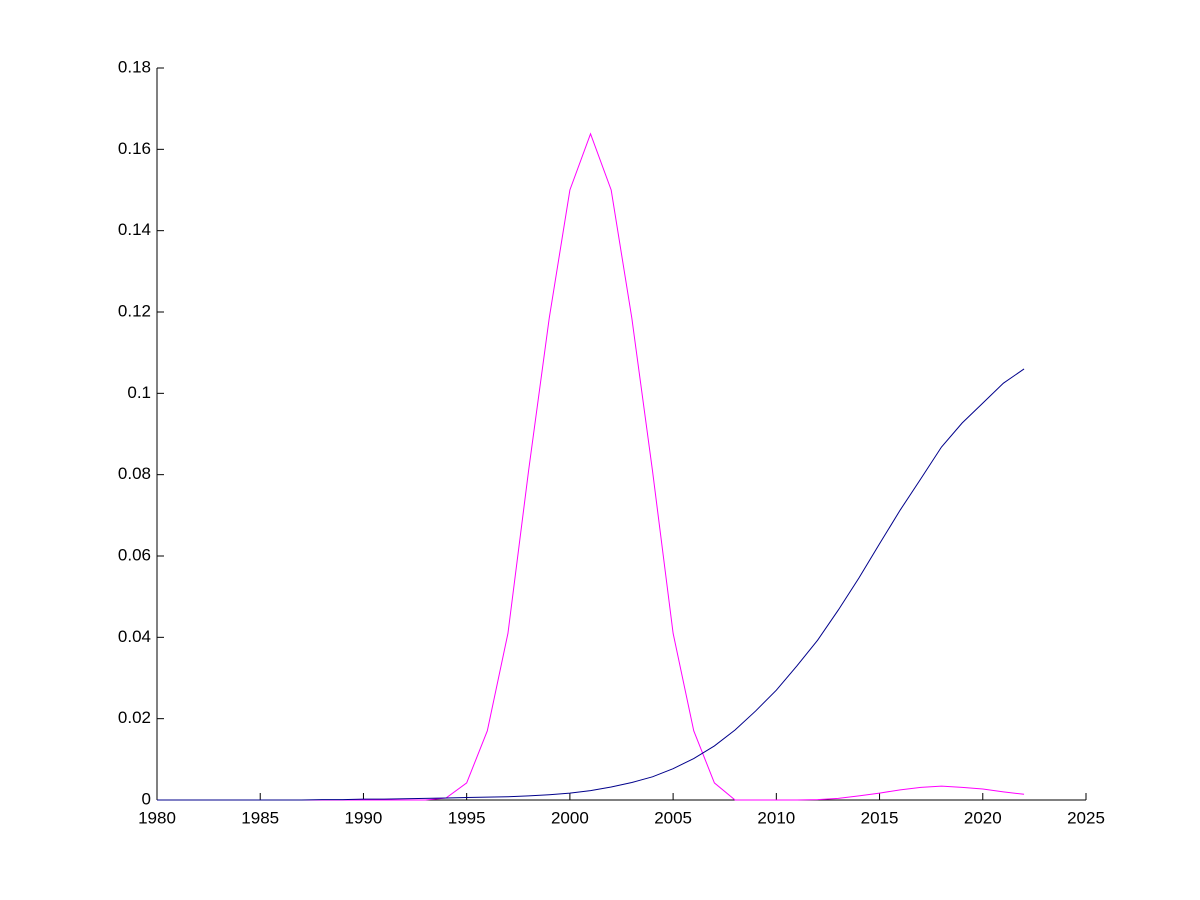 The height and width of the screenshot is (900, 1200). I want to click on y-tick-label: 0.16, so click(134, 148).